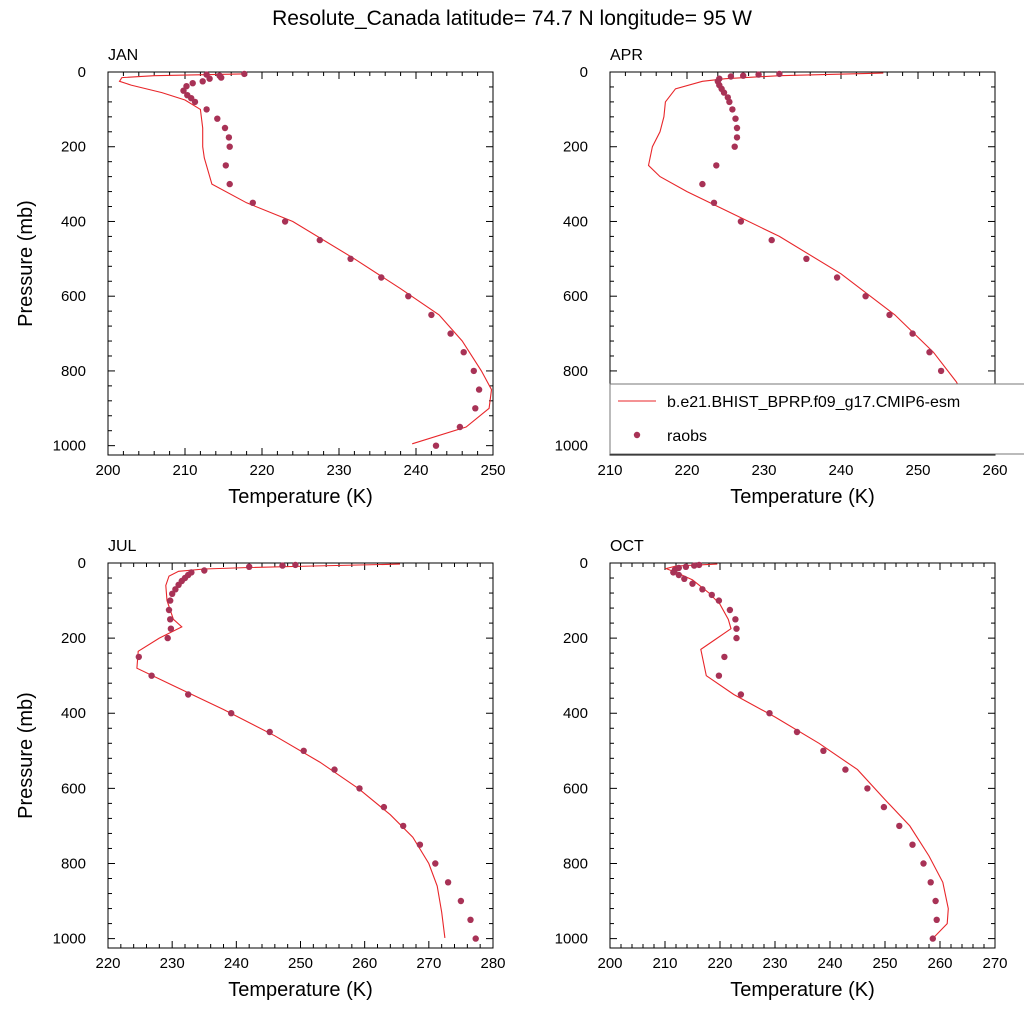  Describe the element at coordinates (364, 963) in the screenshot. I see `x-tick-label: 260` at that location.